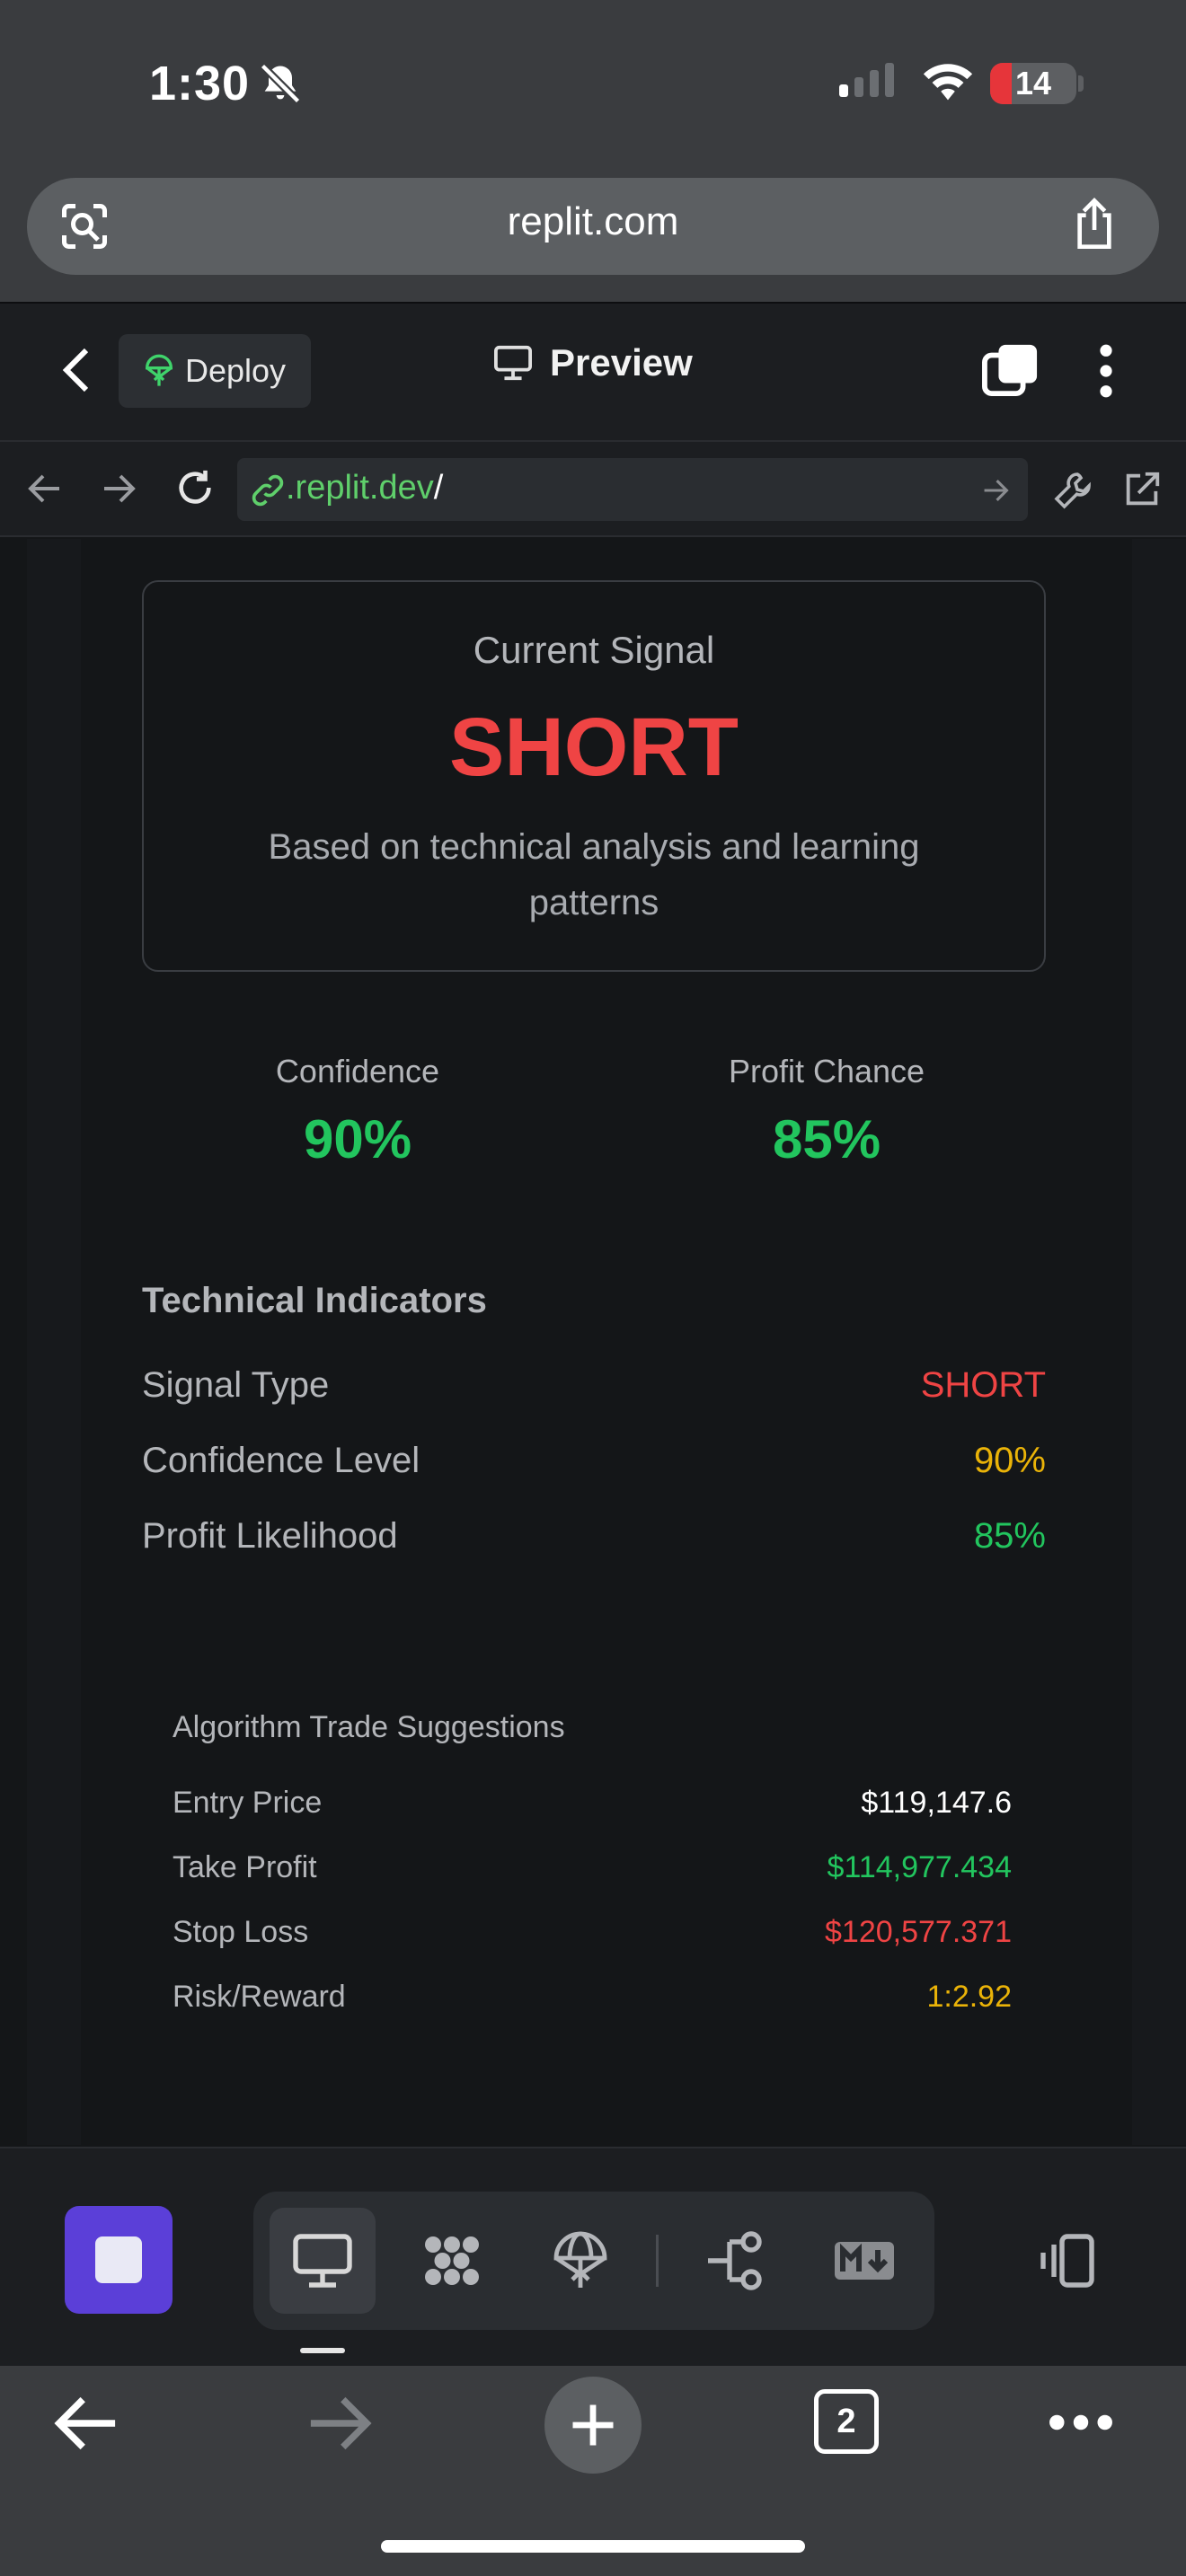 This screenshot has width=1186, height=2576. Describe the element at coordinates (268, 490) in the screenshot. I see `link-icon` at that location.